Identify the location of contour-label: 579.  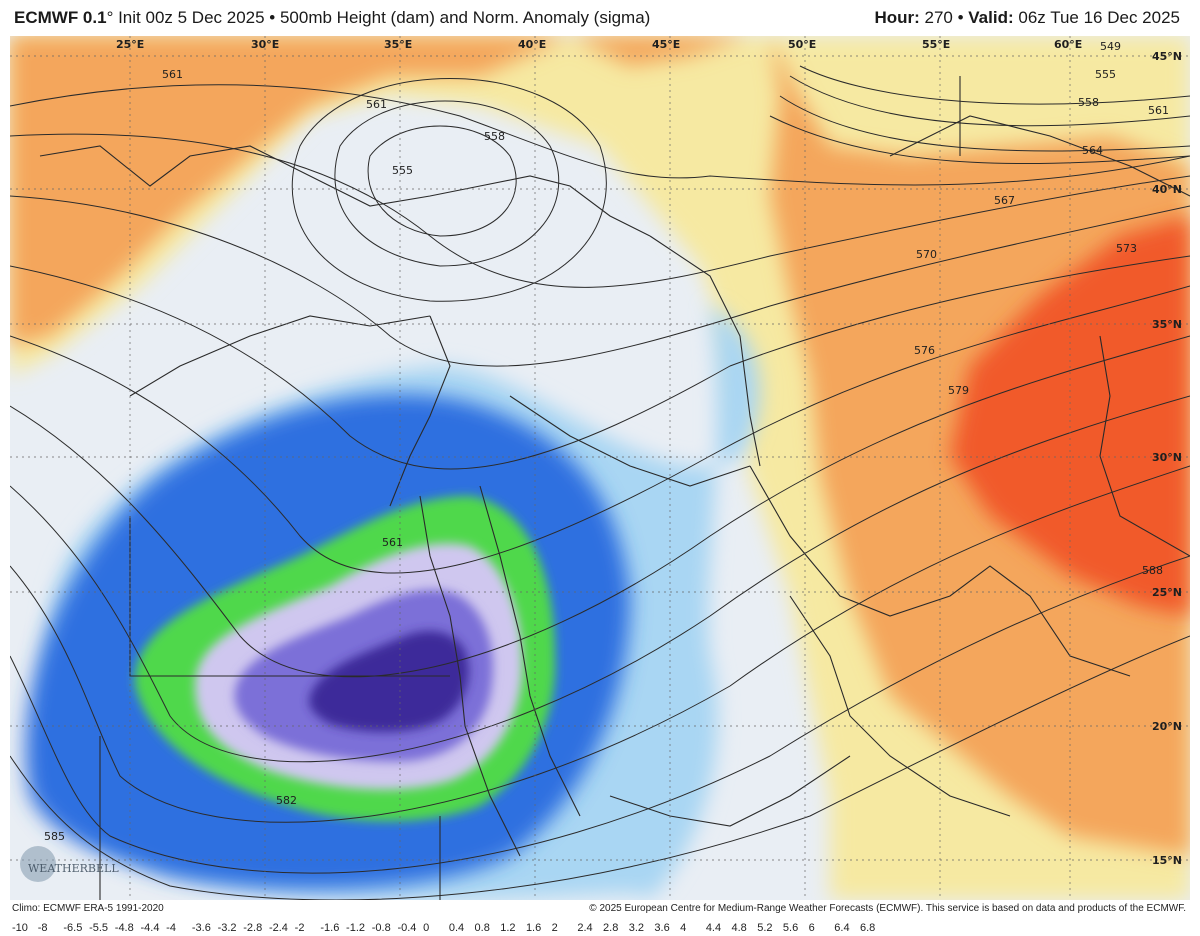
(958, 390).